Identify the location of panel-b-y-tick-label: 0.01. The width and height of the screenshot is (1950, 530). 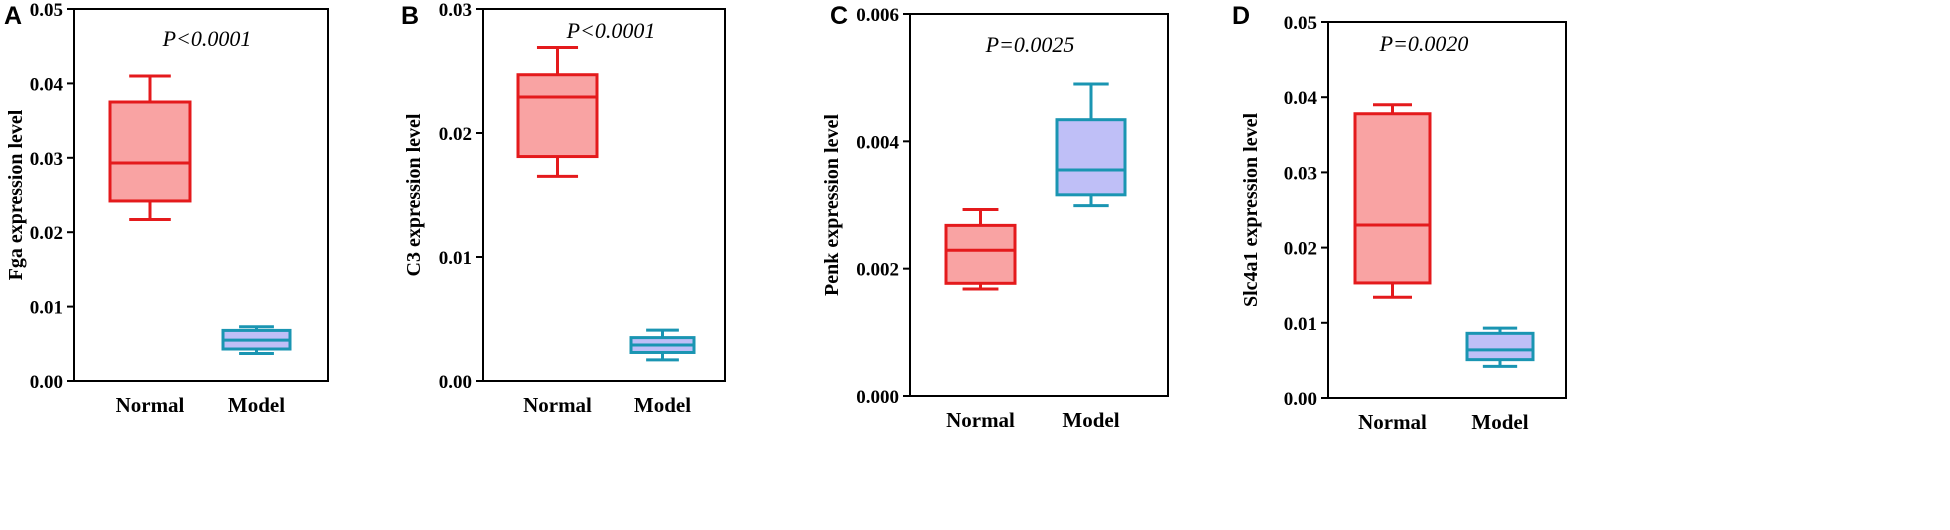
(455, 258).